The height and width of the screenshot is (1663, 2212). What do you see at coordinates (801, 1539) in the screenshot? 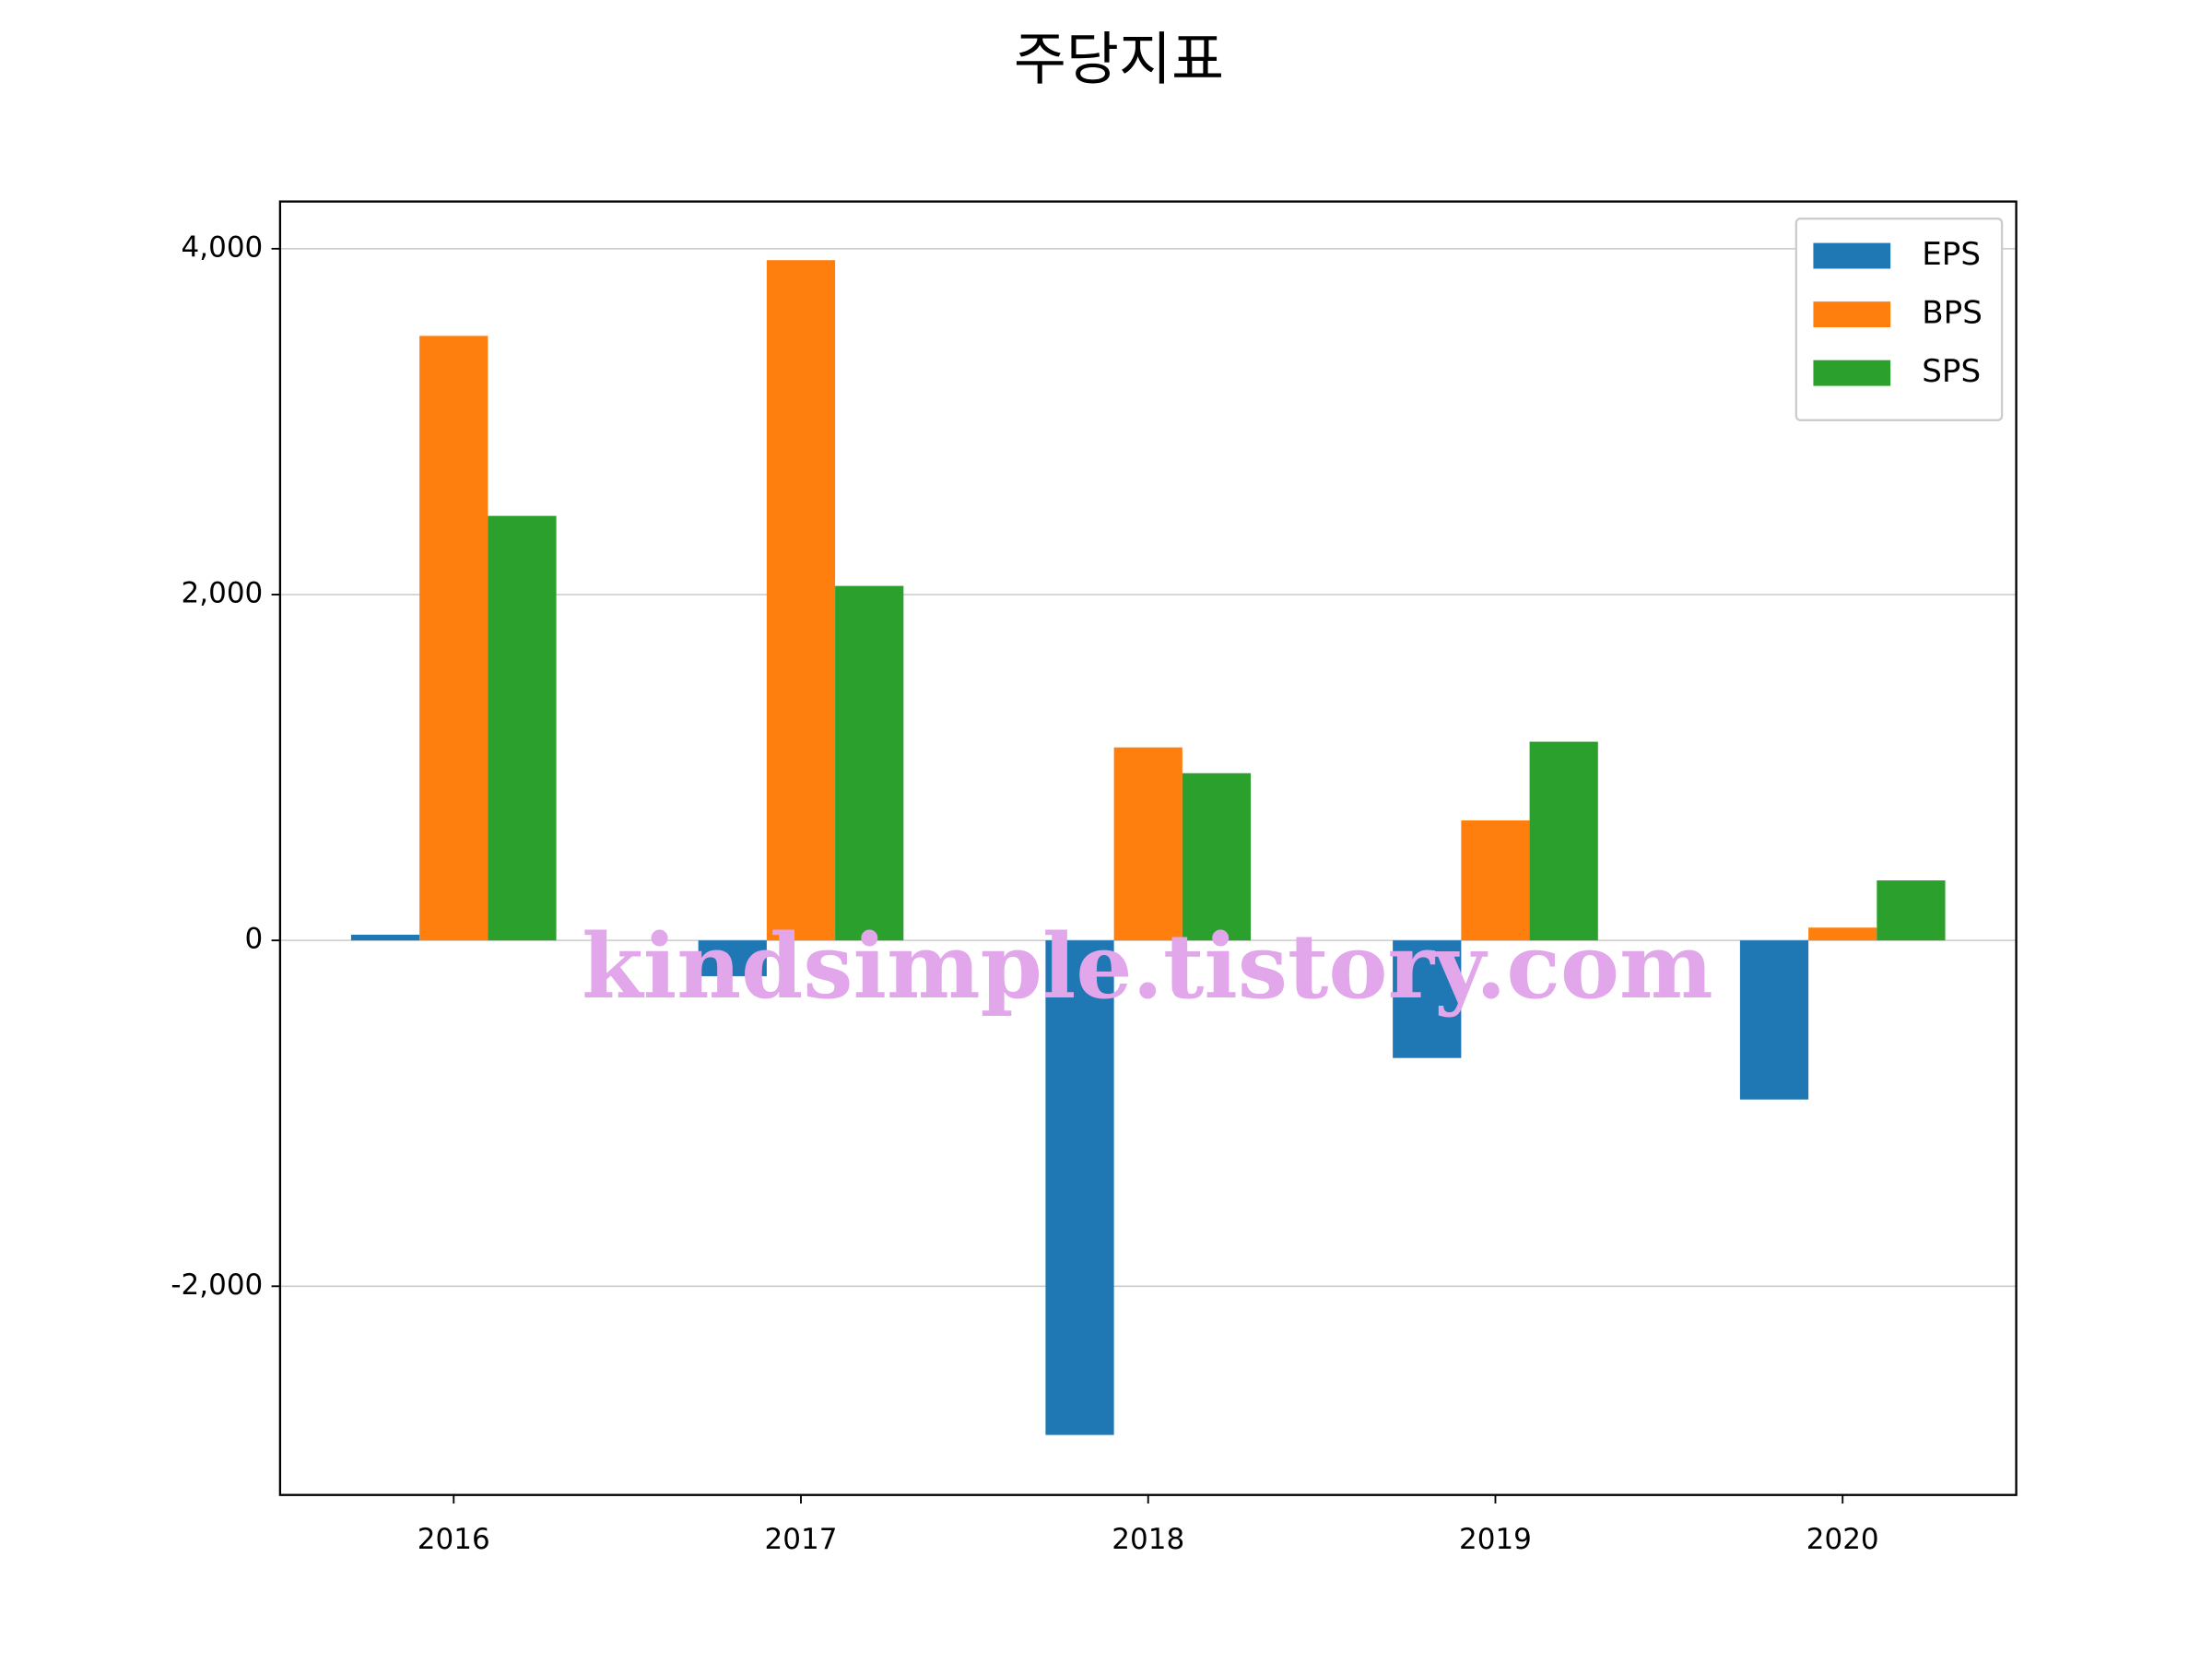
I see `x-tick-label: 2017` at bounding box center [801, 1539].